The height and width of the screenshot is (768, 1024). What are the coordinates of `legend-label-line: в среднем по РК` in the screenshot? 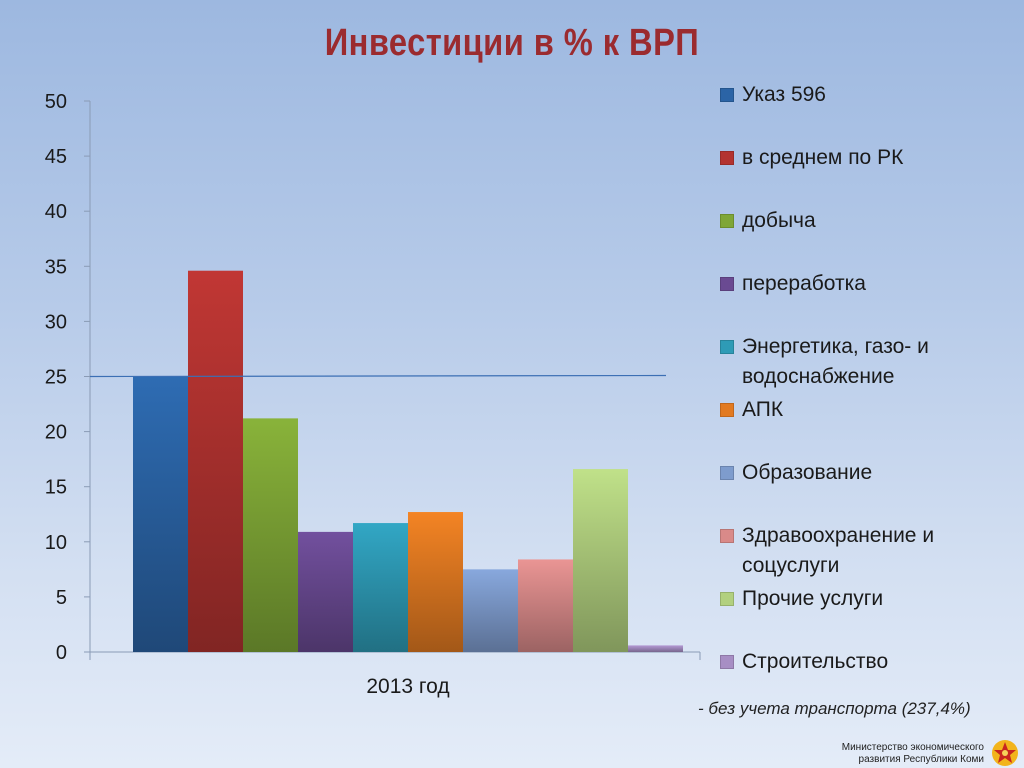 It's located at (823, 157).